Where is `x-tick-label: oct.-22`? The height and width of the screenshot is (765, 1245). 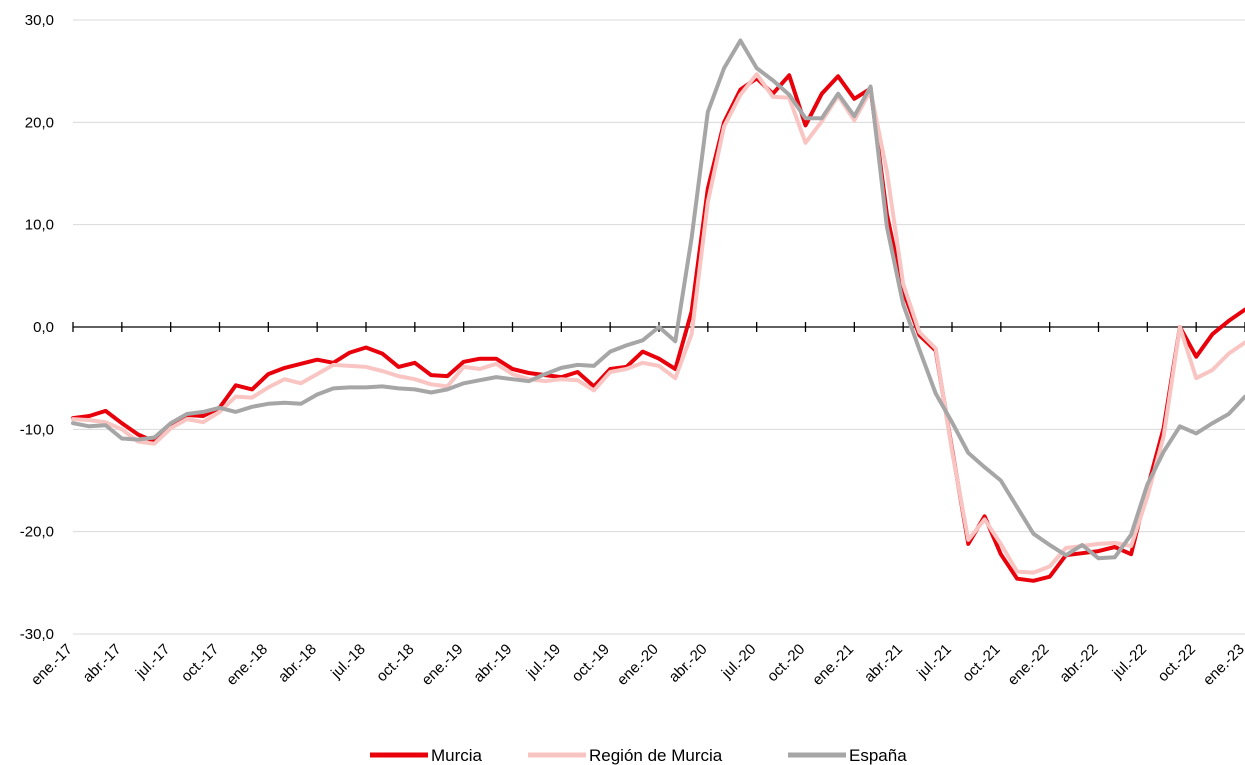 x-tick-label: oct.-22 is located at coordinates (1177, 663).